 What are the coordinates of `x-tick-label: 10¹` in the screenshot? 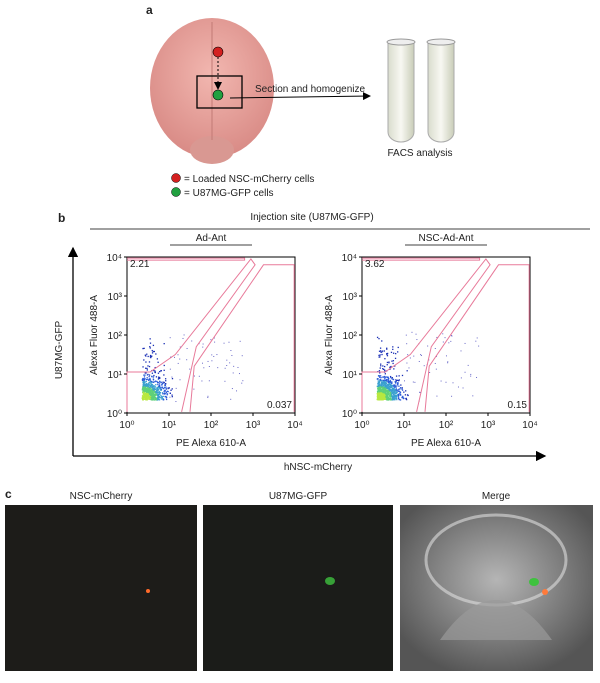 It's located at (169, 425).